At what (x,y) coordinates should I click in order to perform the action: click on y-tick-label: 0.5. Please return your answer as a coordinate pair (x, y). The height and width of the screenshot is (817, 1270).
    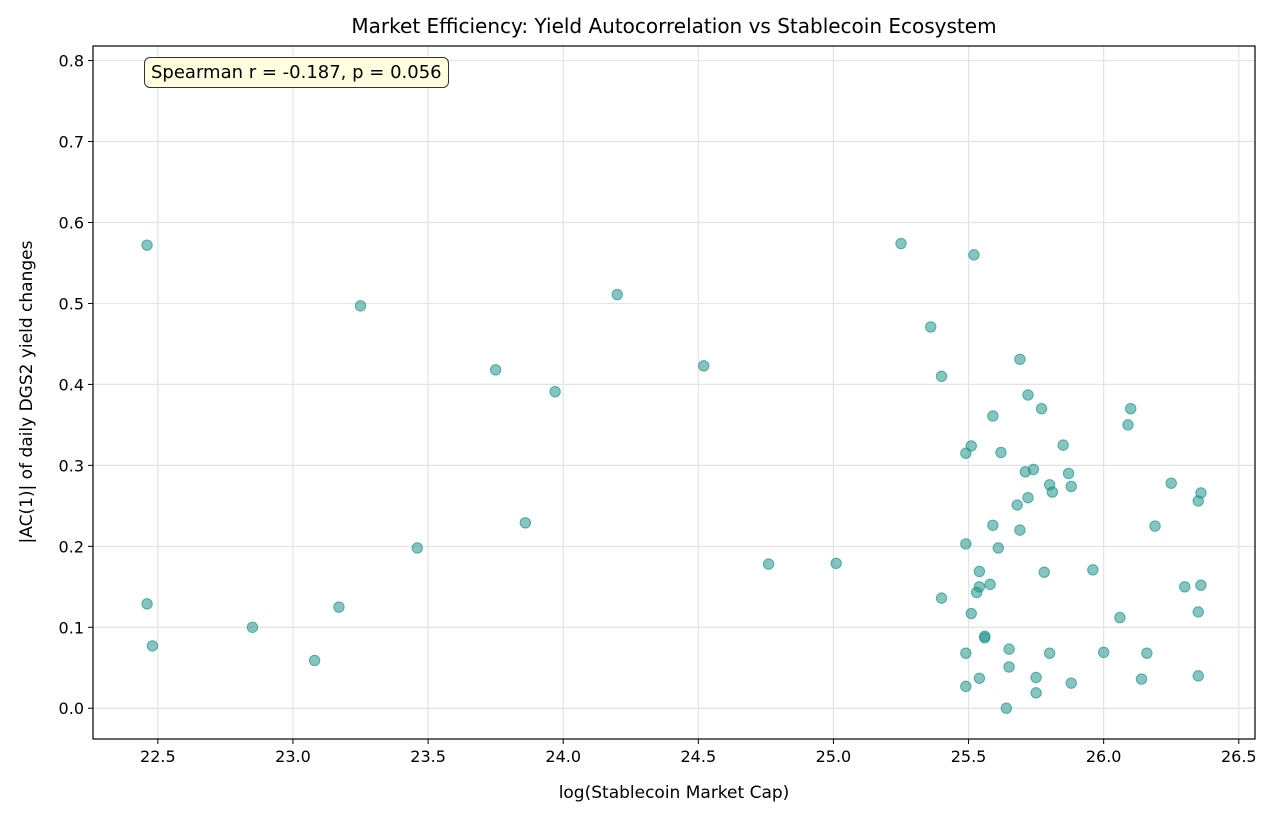
    Looking at the image, I should click on (71, 303).